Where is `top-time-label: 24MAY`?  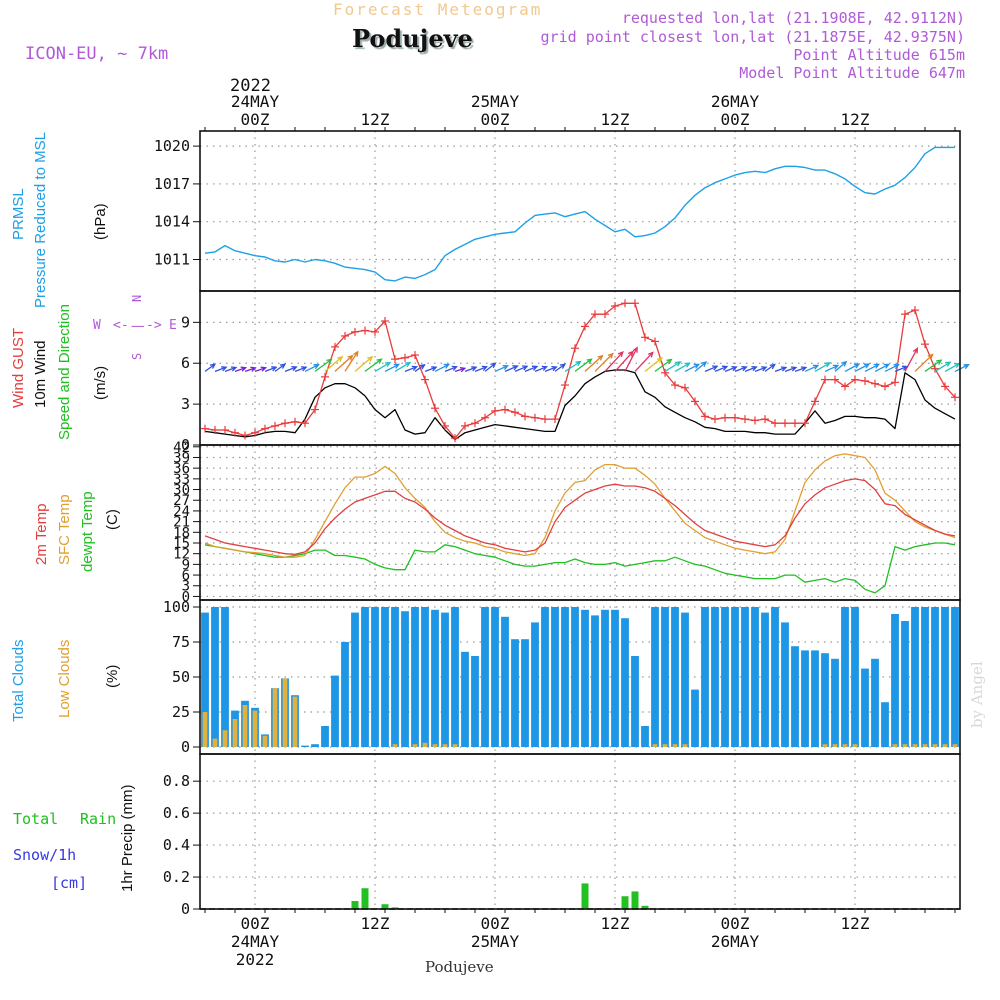 top-time-label: 24MAY is located at coordinates (255, 101).